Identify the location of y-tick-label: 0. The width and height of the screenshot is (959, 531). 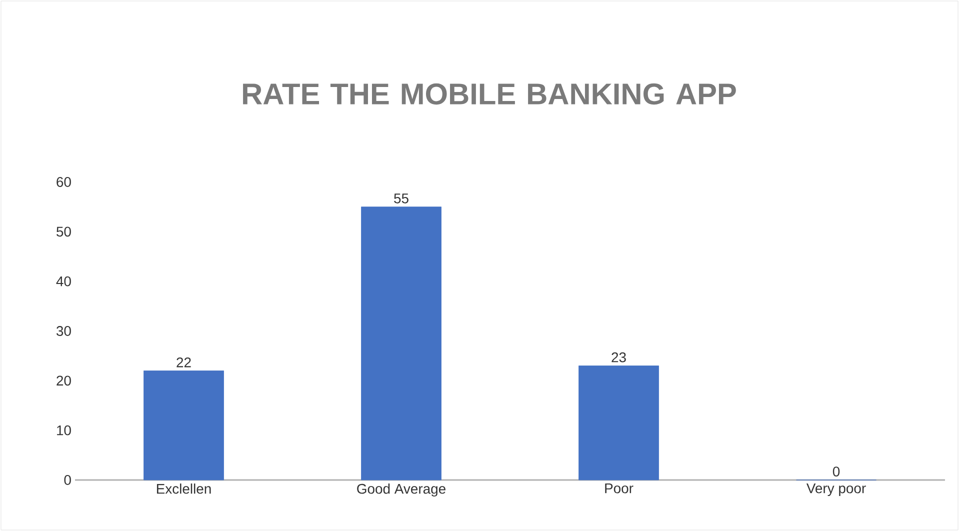
(67, 480).